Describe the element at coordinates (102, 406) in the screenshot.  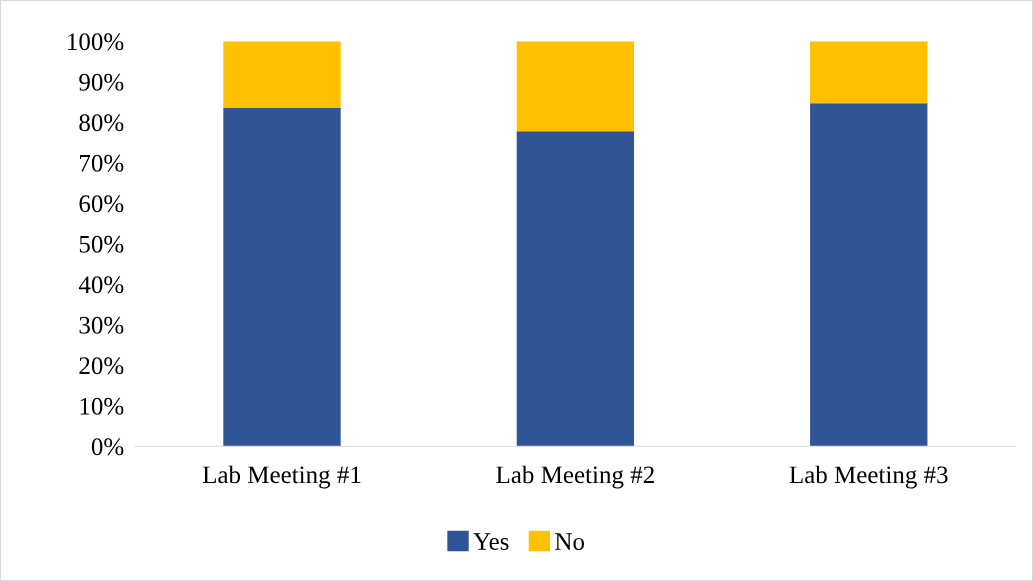
I see `y-tick-label: 10%` at that location.